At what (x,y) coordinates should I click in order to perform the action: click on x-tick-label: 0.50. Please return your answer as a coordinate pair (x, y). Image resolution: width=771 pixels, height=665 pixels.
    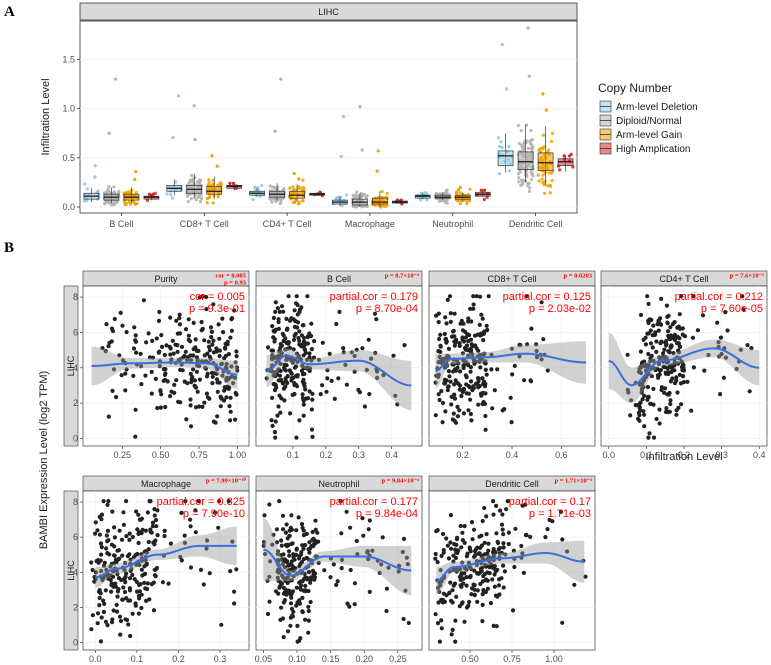
    Looking at the image, I should click on (161, 455).